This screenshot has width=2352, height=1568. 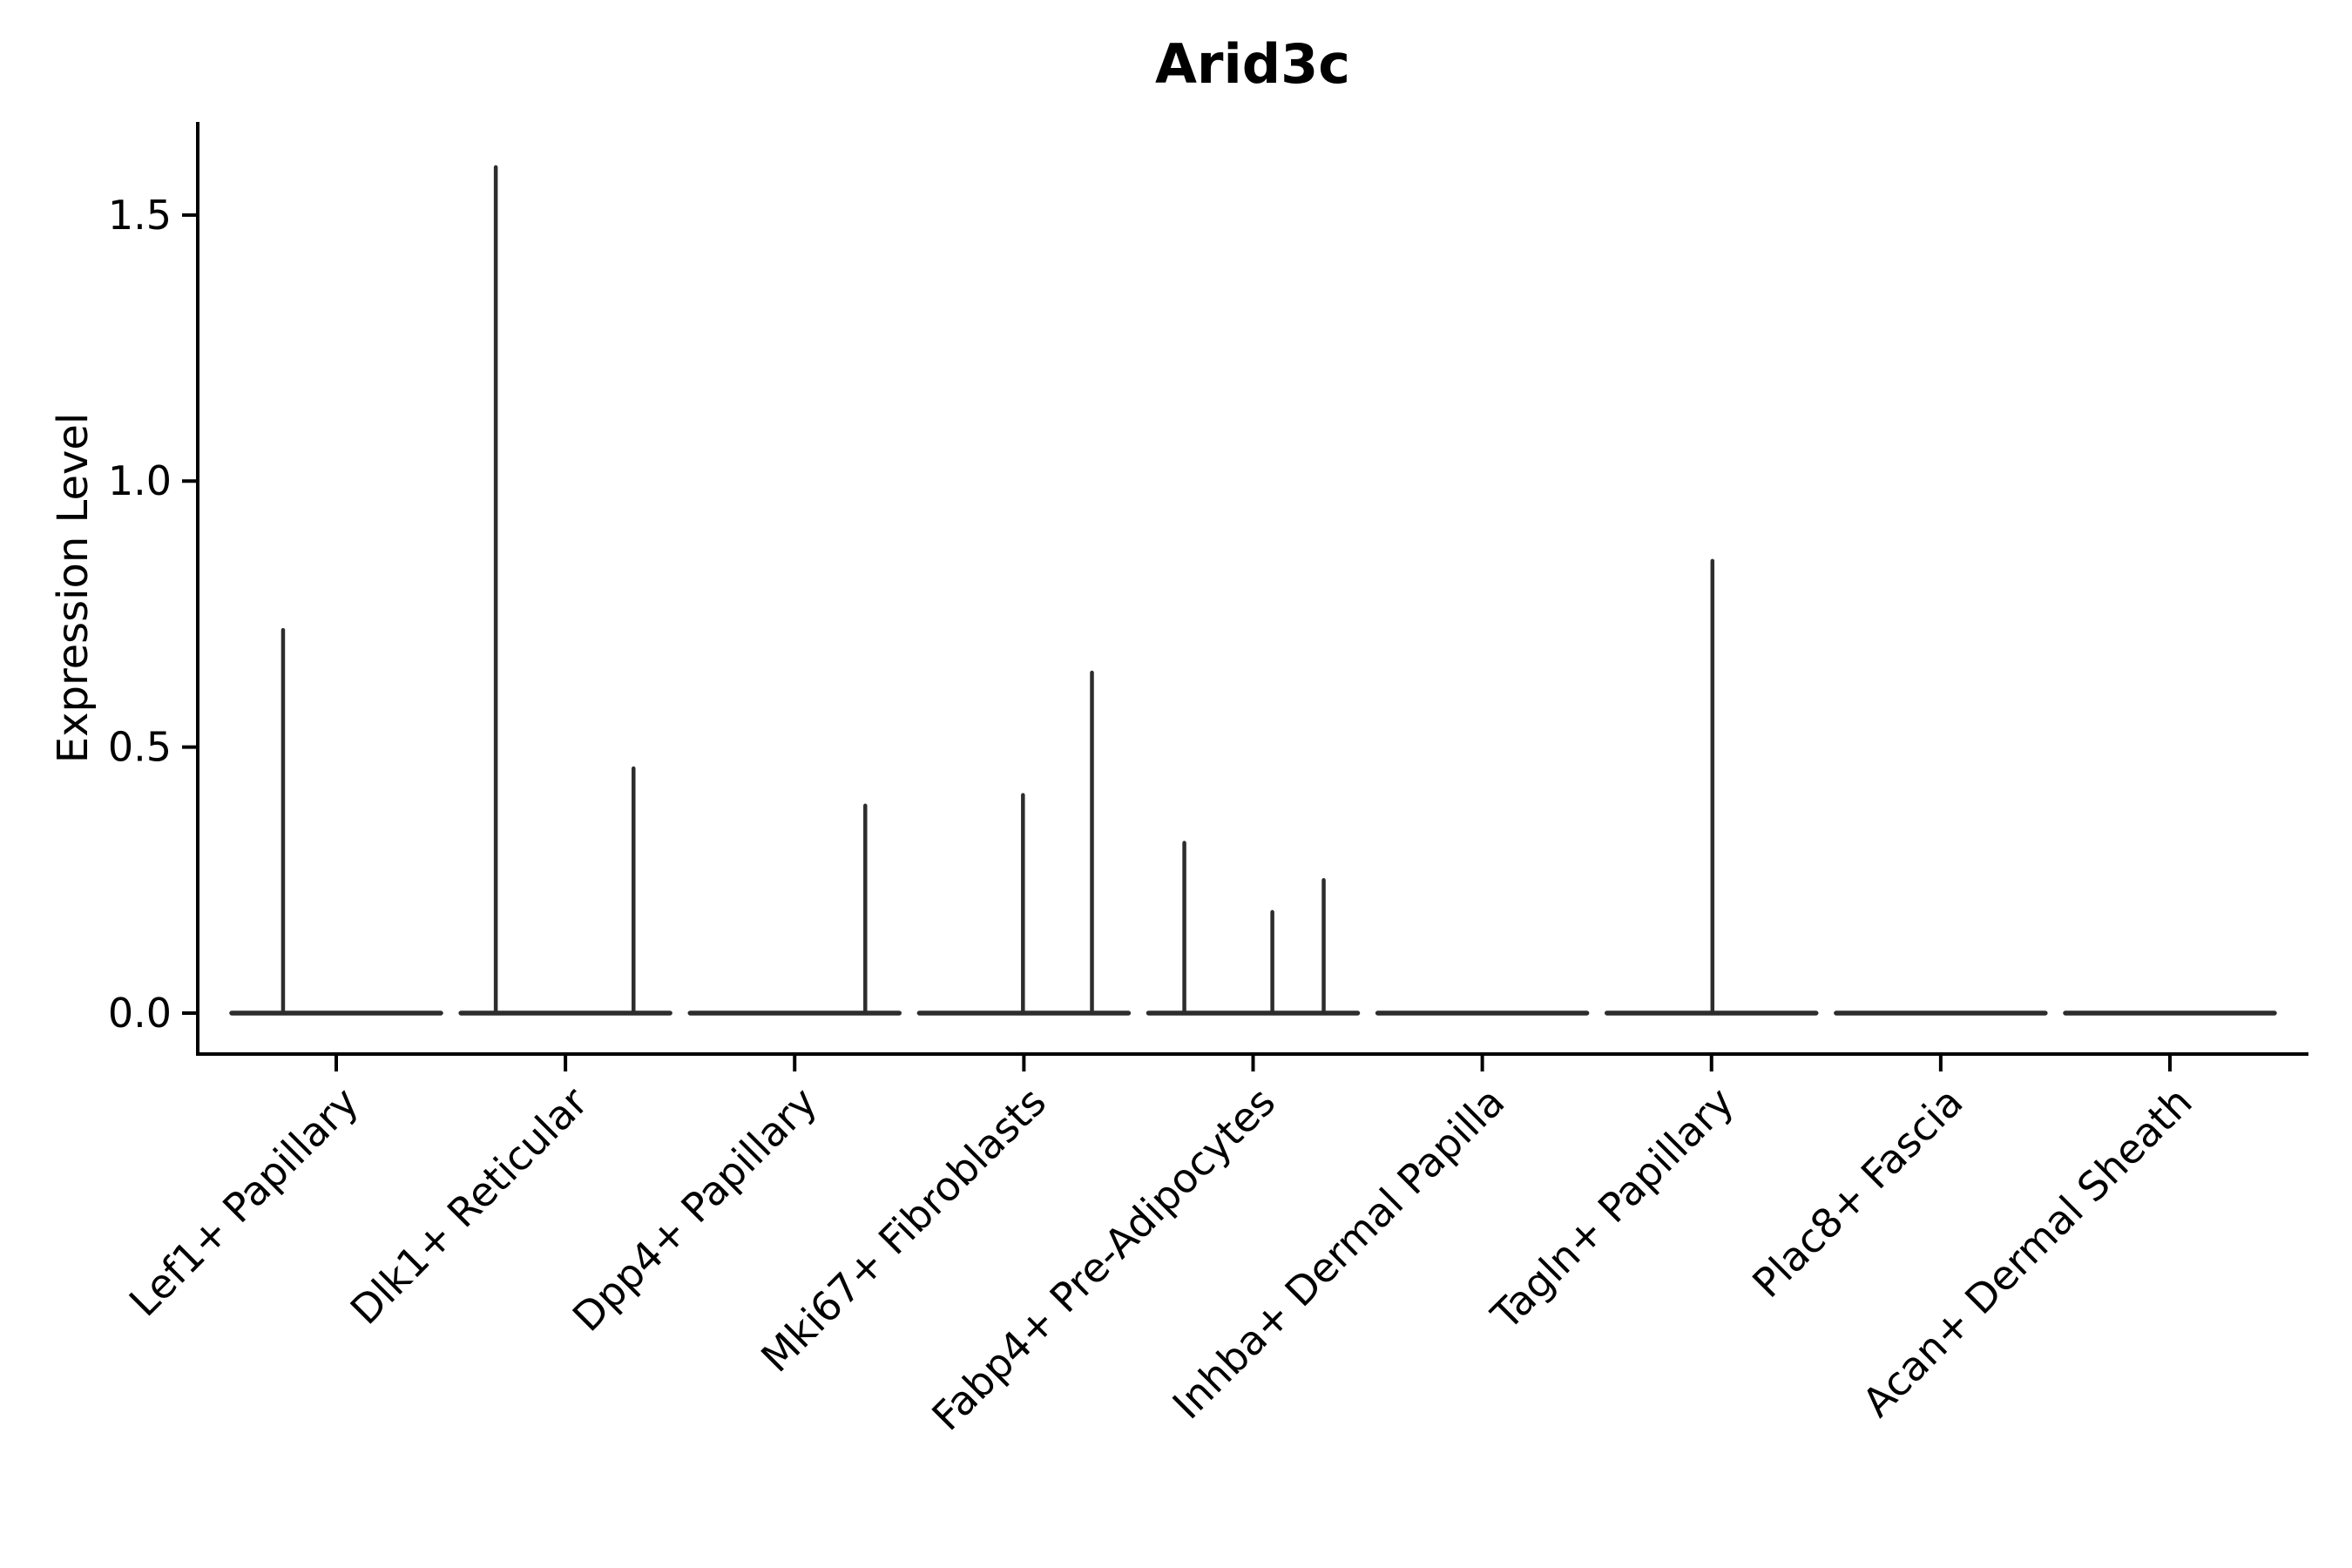 What do you see at coordinates (1857, 1192) in the screenshot?
I see `x-tick-label: Plac8+ Fascia` at bounding box center [1857, 1192].